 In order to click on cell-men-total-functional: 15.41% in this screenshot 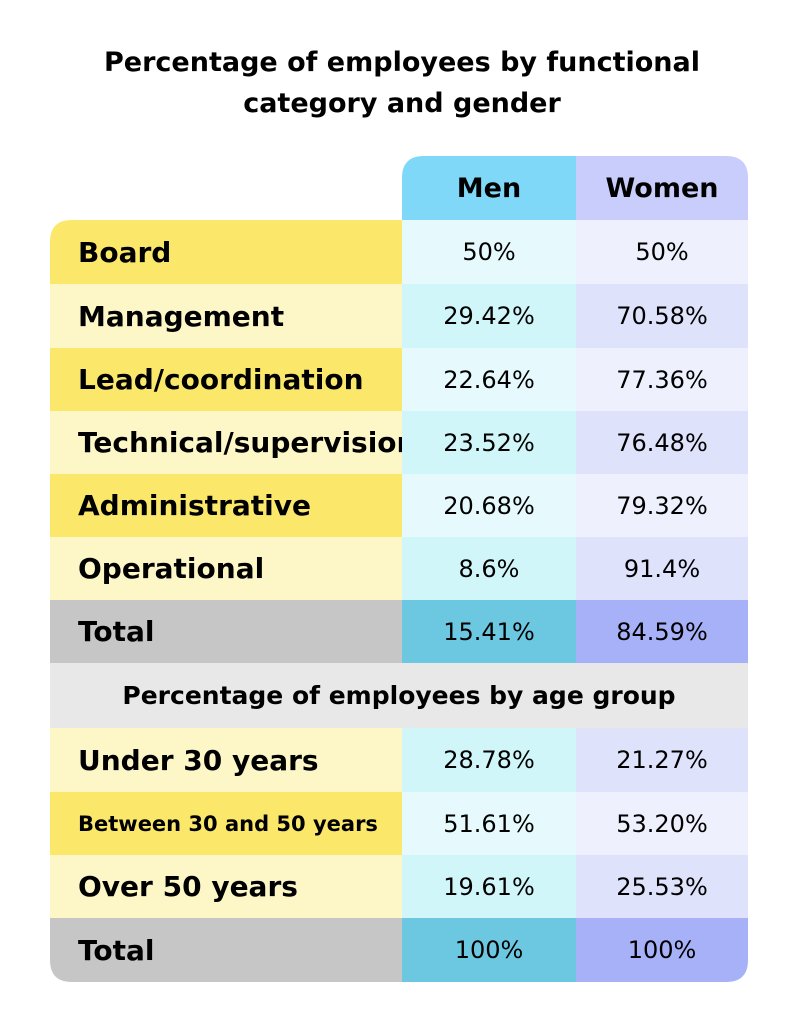, I will do `click(489, 631)`.